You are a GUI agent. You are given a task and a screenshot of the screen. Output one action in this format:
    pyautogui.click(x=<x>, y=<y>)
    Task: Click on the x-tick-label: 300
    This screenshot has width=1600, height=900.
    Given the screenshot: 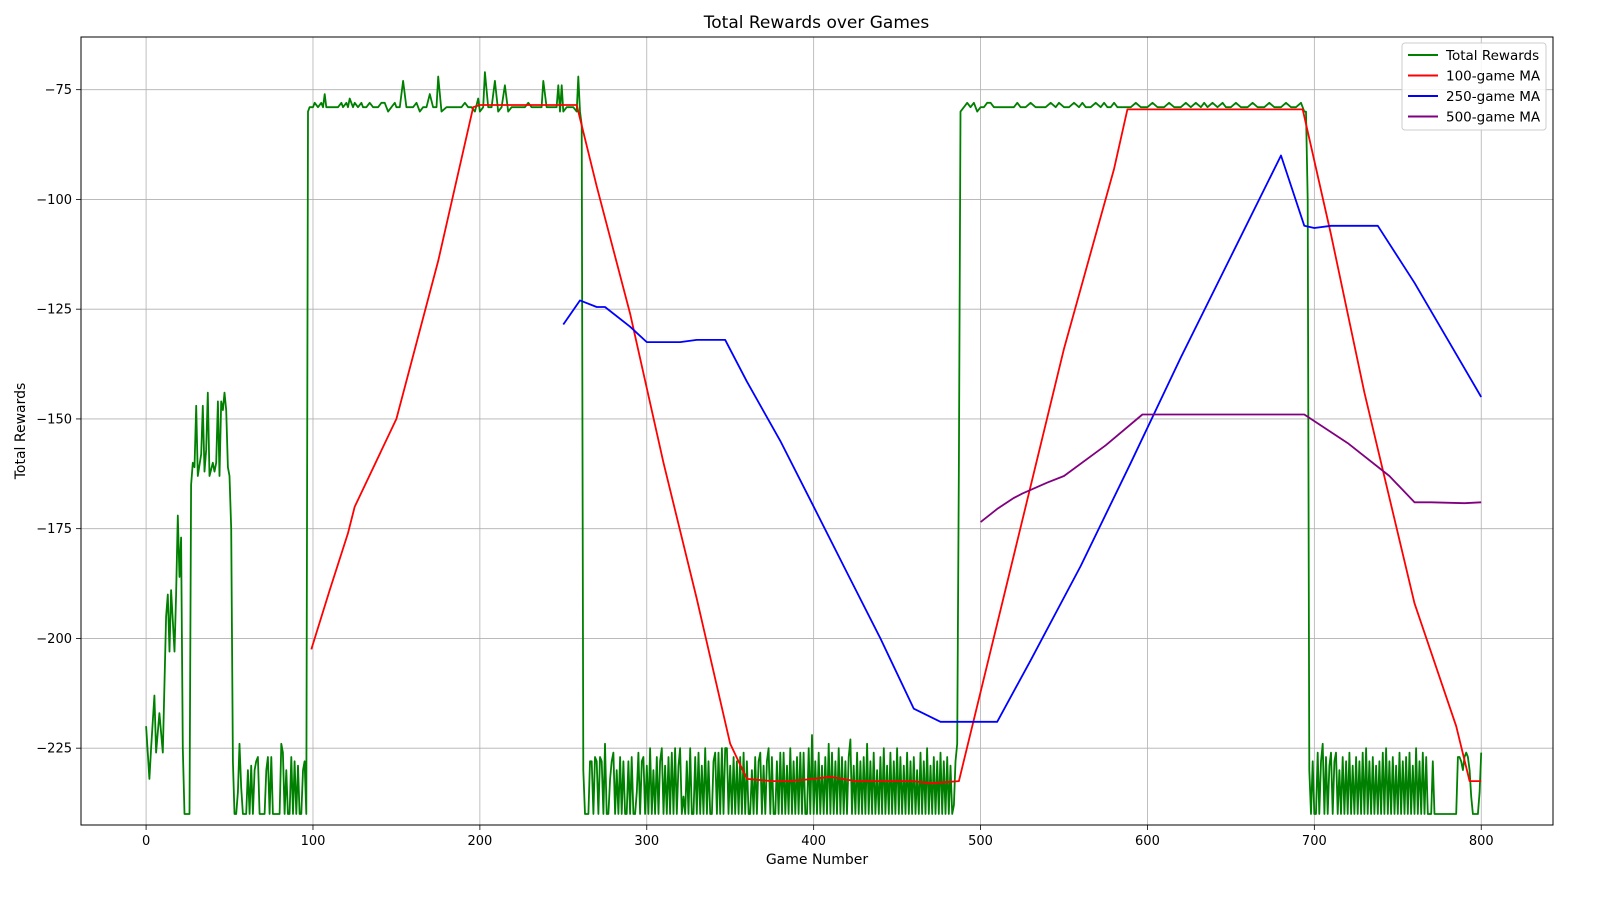 What is the action you would take?
    pyautogui.click(x=646, y=841)
    